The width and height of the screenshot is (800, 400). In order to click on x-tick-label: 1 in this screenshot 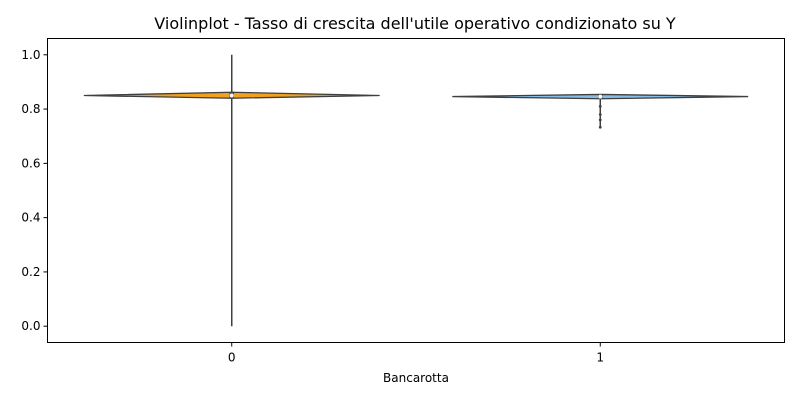, I will do `click(600, 358)`.